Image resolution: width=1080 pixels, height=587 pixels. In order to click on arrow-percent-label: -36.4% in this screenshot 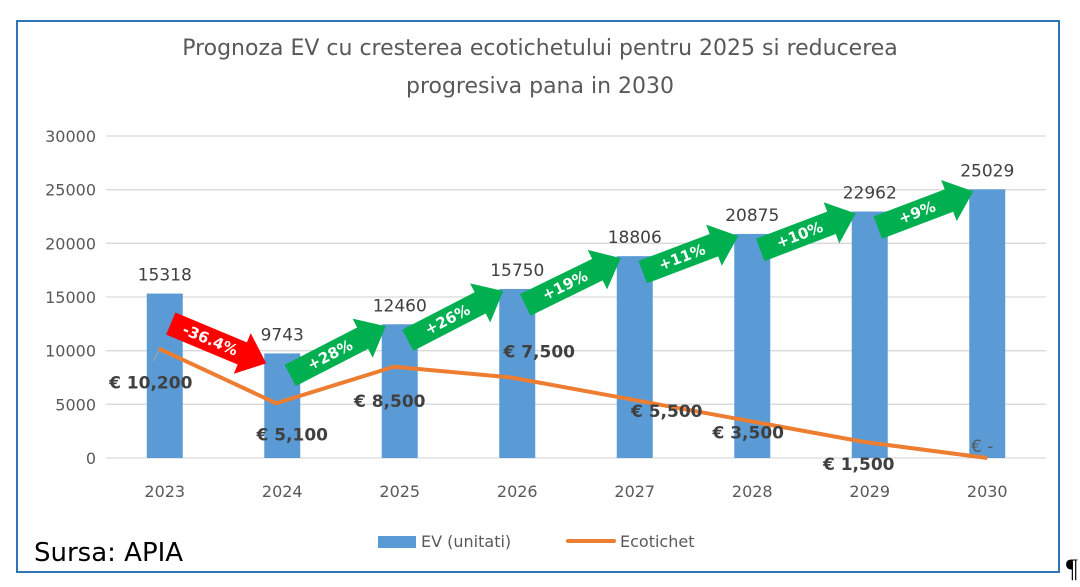, I will do `click(210, 340)`.